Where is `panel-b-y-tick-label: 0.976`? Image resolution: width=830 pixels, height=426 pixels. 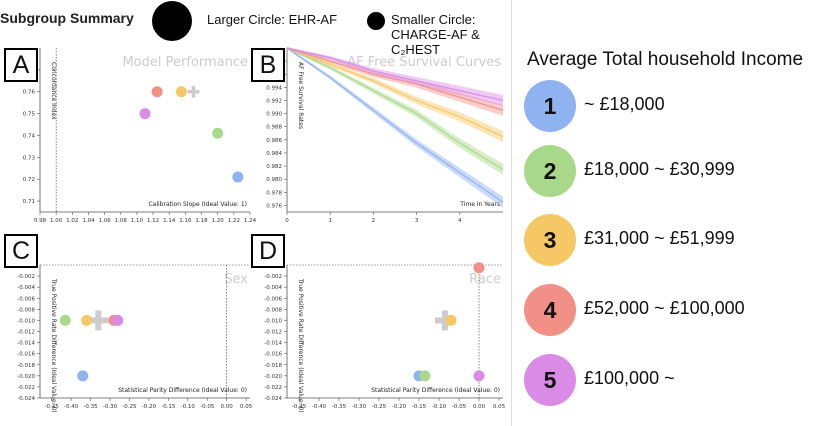 panel-b-y-tick-label: 0.976 is located at coordinates (274, 206).